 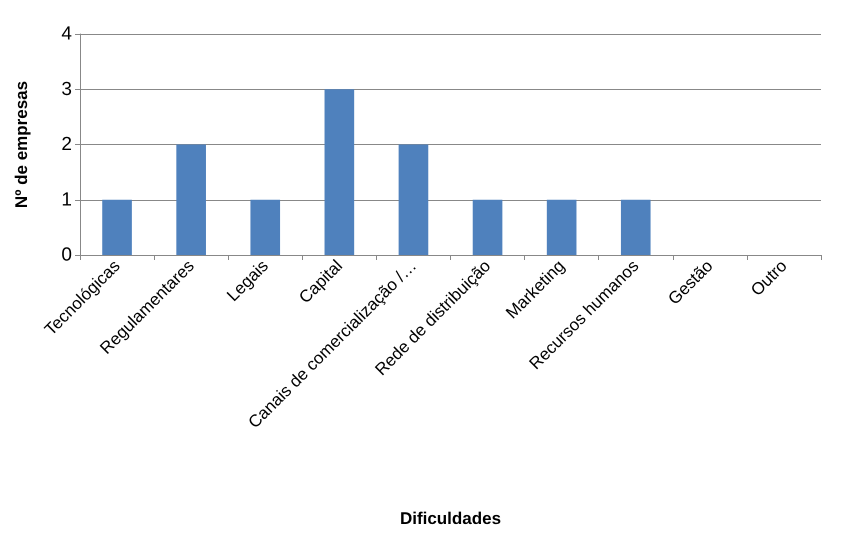 I want to click on y-tick-label: 3, so click(x=66, y=89).